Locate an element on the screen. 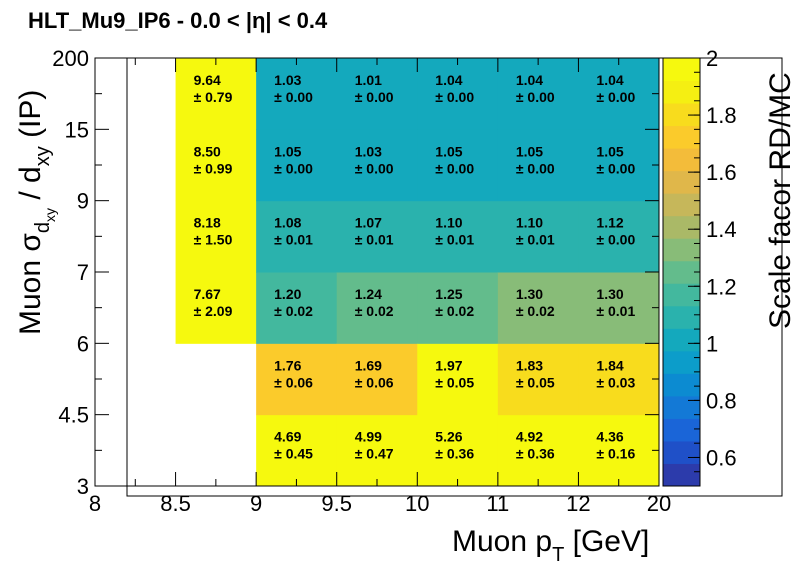  y-tick-label: 6 is located at coordinates (83, 343).